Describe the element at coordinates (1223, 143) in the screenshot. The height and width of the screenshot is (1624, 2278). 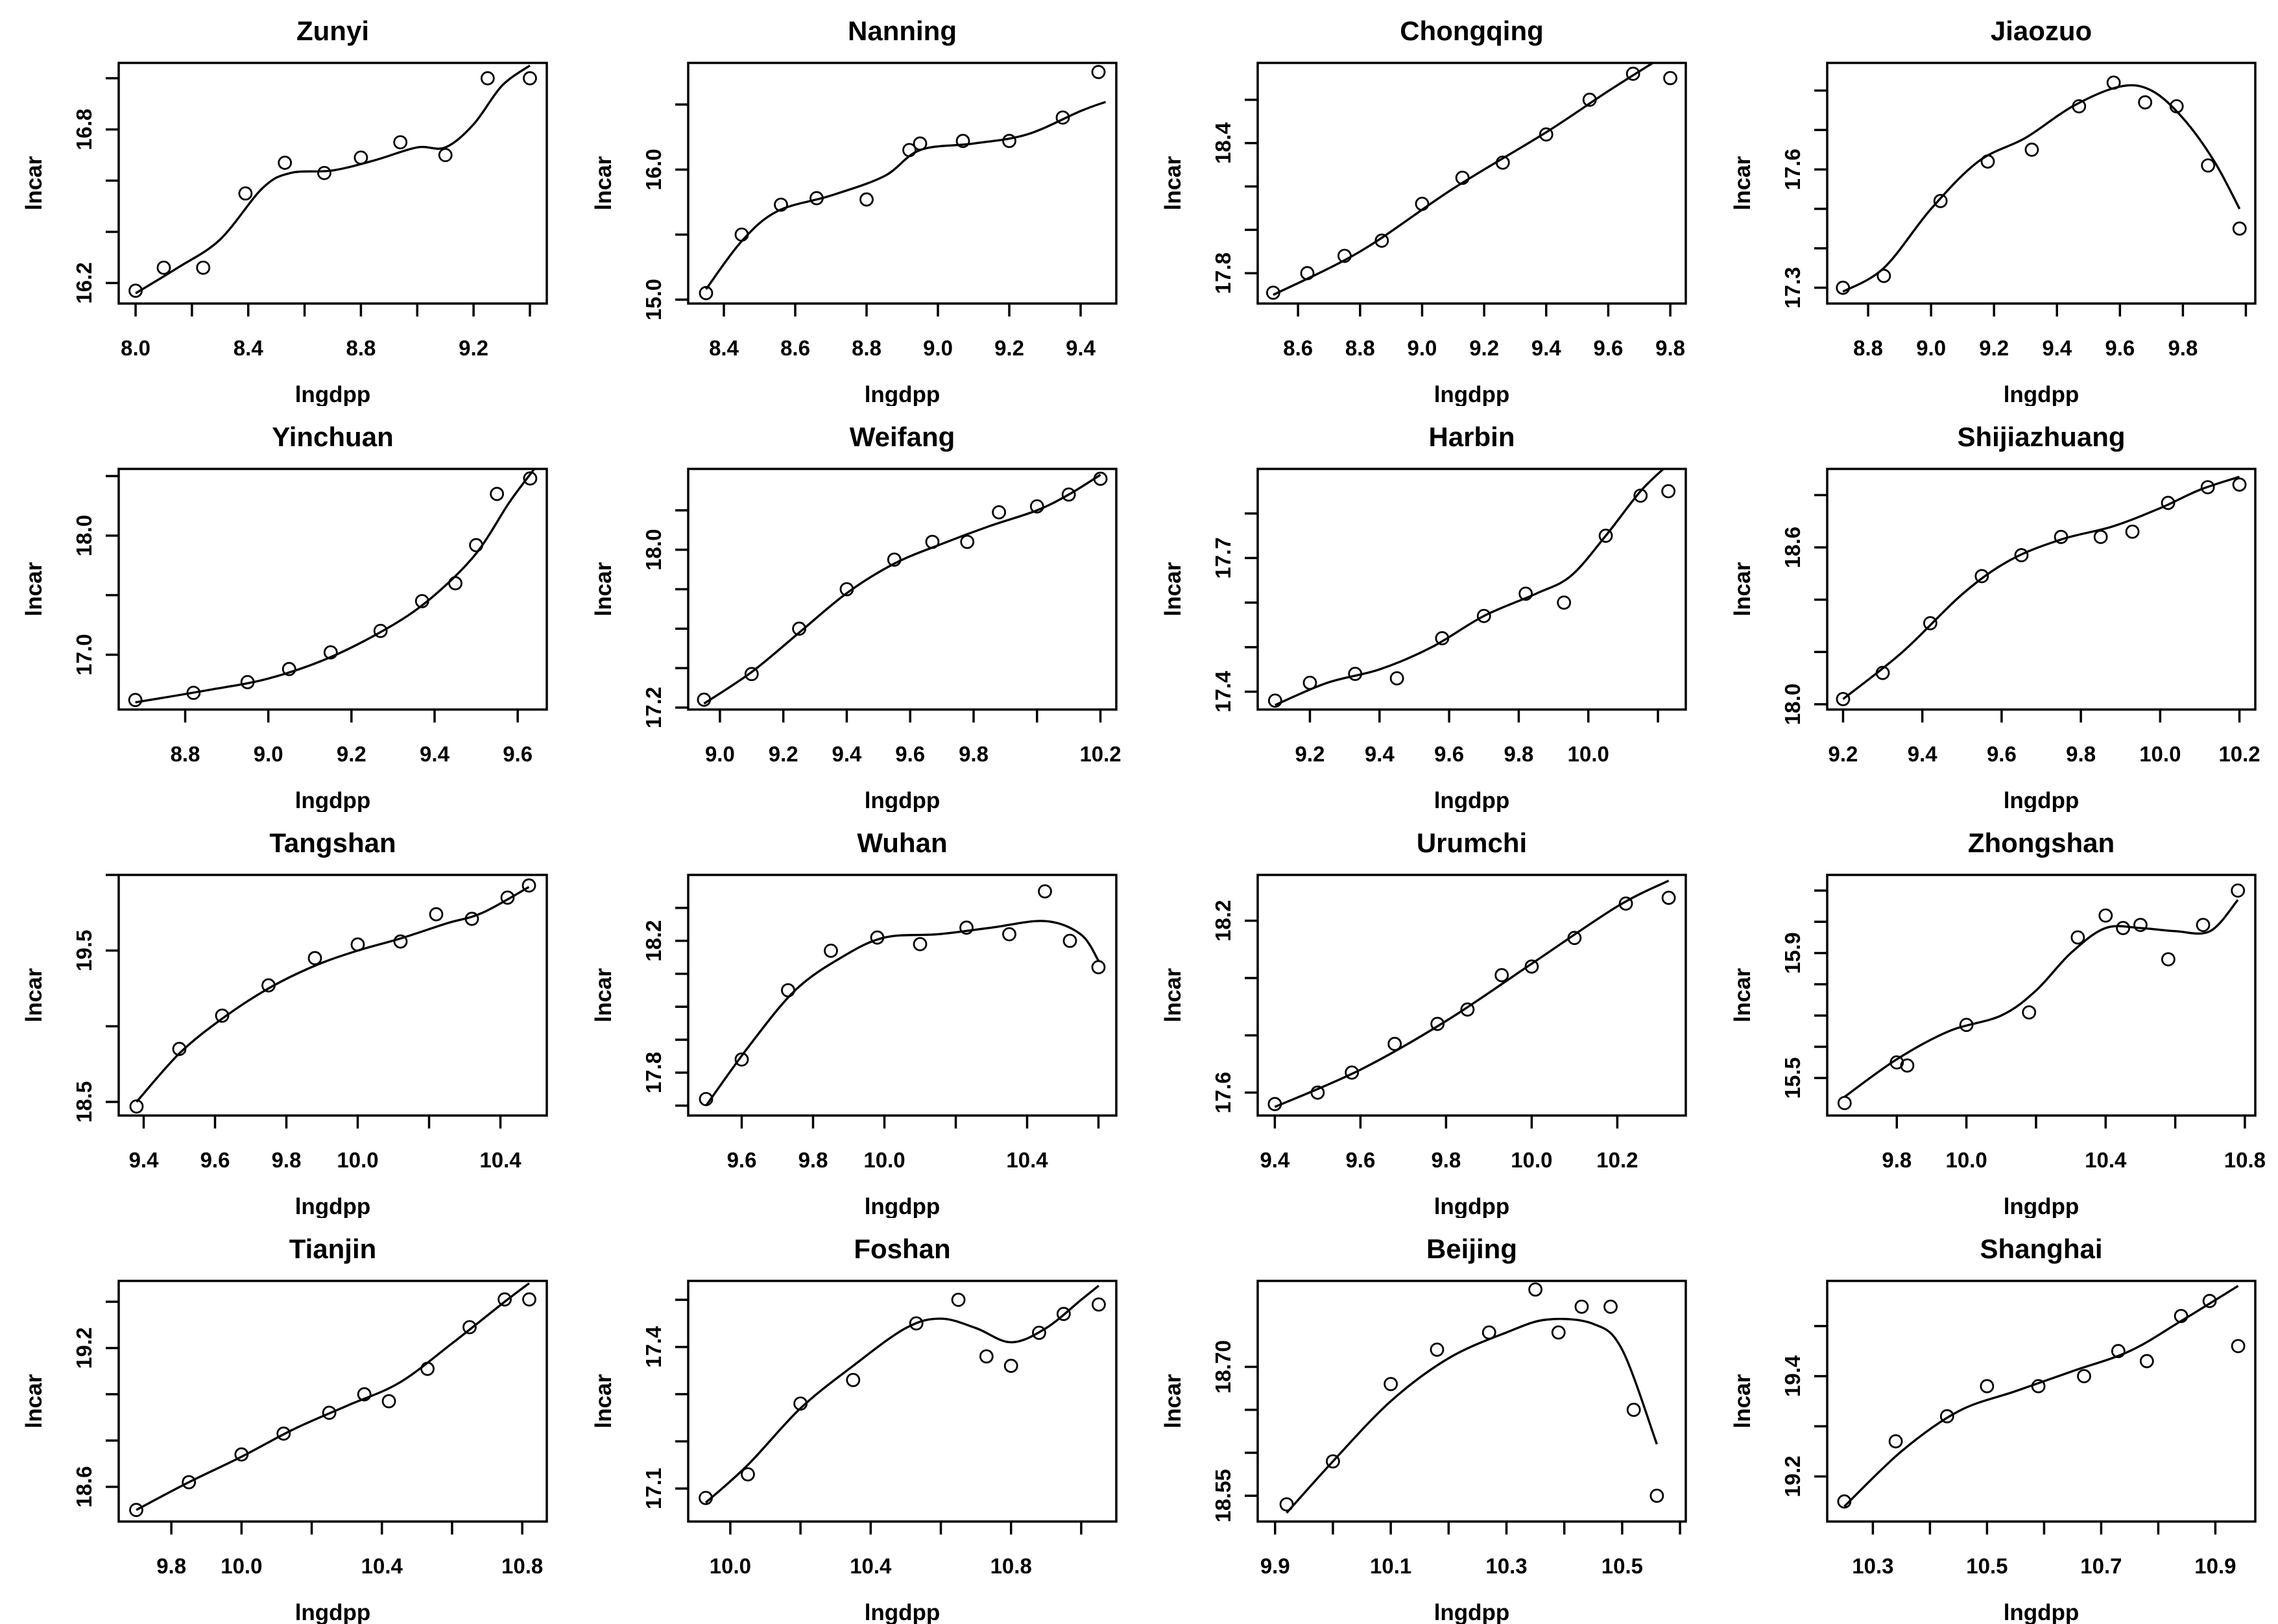
I see `y-tick-label: 18.4` at that location.